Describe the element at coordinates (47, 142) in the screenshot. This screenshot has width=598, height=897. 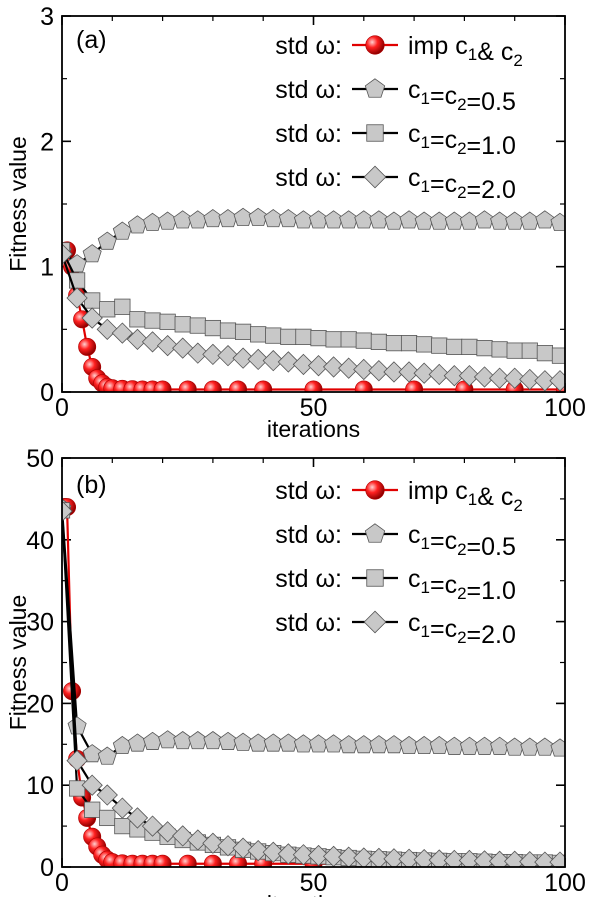
I see `y-tick-label: 2` at that location.